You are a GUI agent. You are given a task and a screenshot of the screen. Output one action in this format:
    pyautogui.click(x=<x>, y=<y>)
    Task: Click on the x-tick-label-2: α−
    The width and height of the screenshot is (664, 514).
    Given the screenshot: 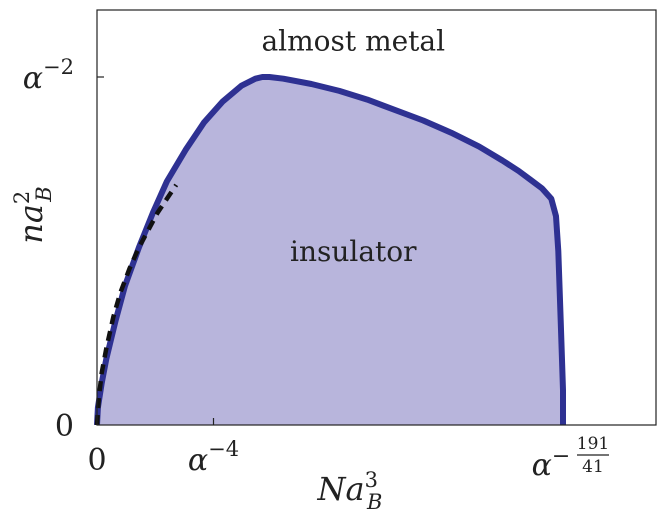 What is the action you would take?
    pyautogui.click(x=551, y=463)
    